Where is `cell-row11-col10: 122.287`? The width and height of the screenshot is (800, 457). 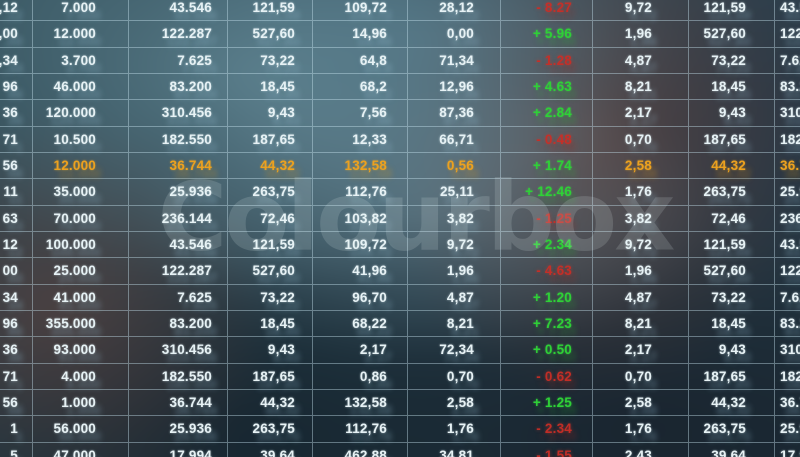
cell-row11-col10: 122.287 is located at coordinates (787, 271).